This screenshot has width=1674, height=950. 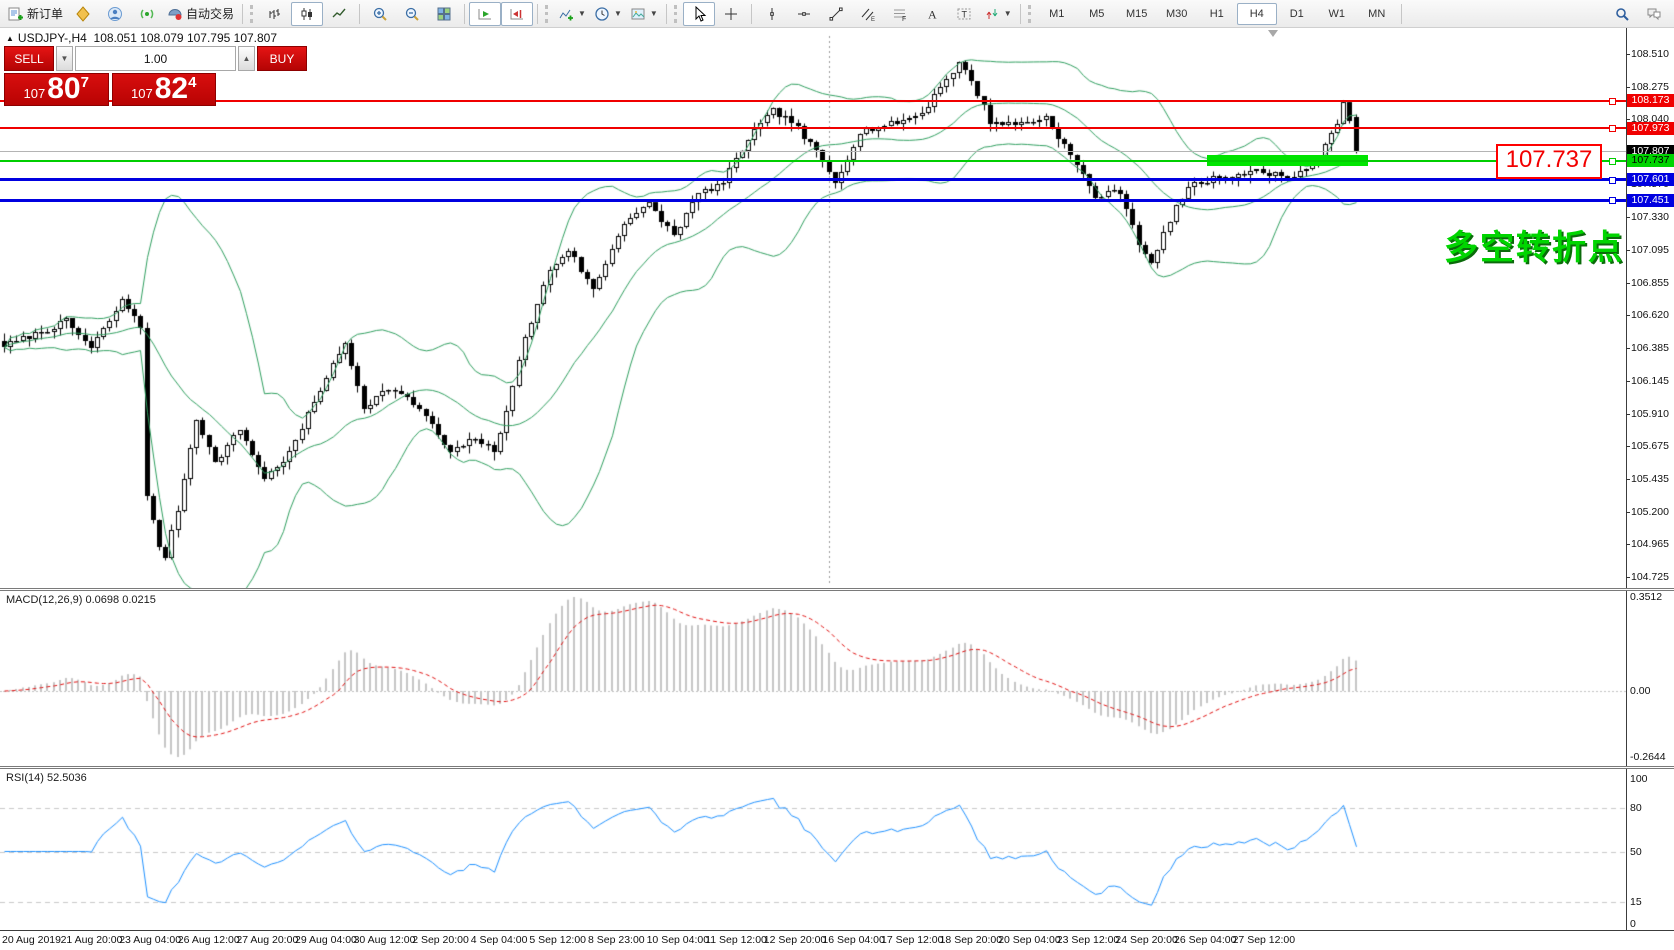 What do you see at coordinates (1650, 577) in the screenshot?
I see `price-axis-tick-label: 104.725` at bounding box center [1650, 577].